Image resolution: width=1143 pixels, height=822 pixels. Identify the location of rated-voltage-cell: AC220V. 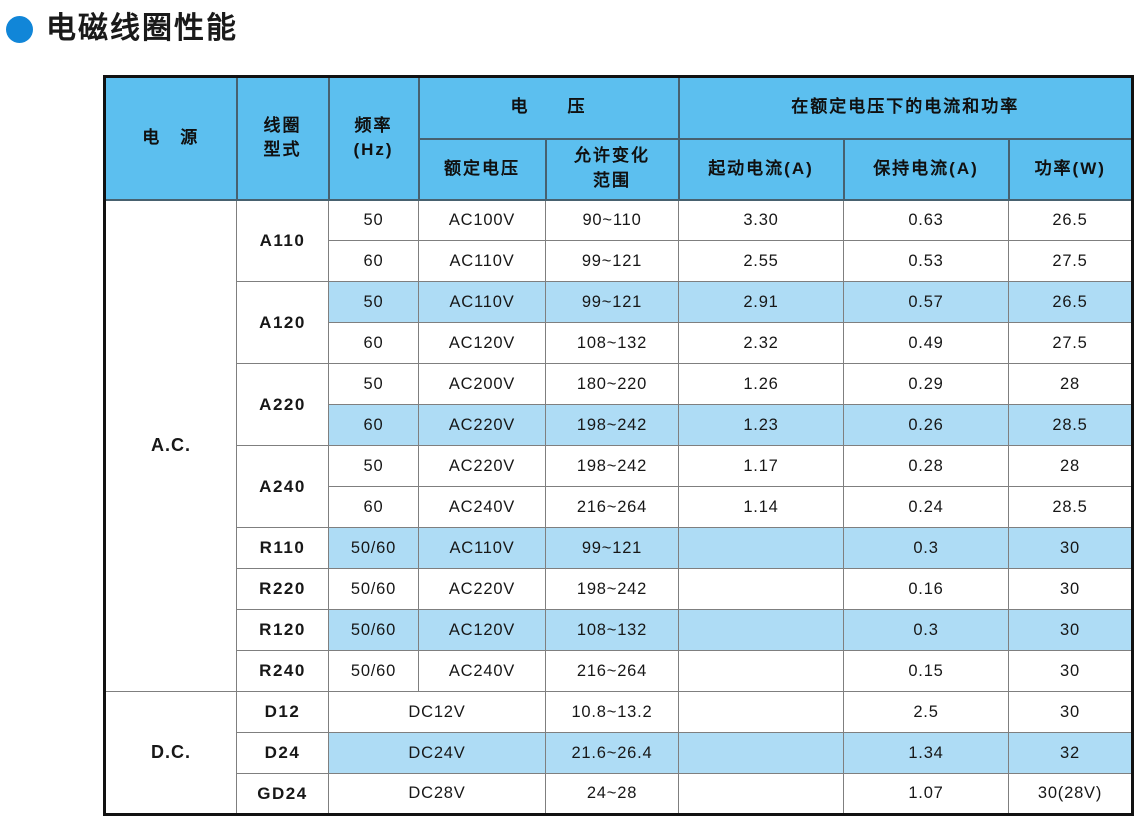
(482, 425).